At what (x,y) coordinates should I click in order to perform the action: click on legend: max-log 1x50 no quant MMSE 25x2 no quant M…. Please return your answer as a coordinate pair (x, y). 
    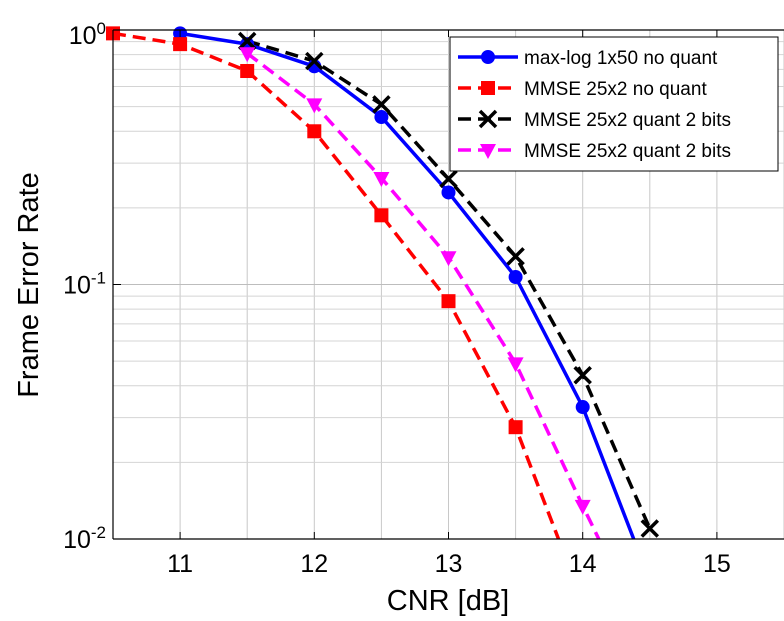
    Looking at the image, I should click on (614, 104).